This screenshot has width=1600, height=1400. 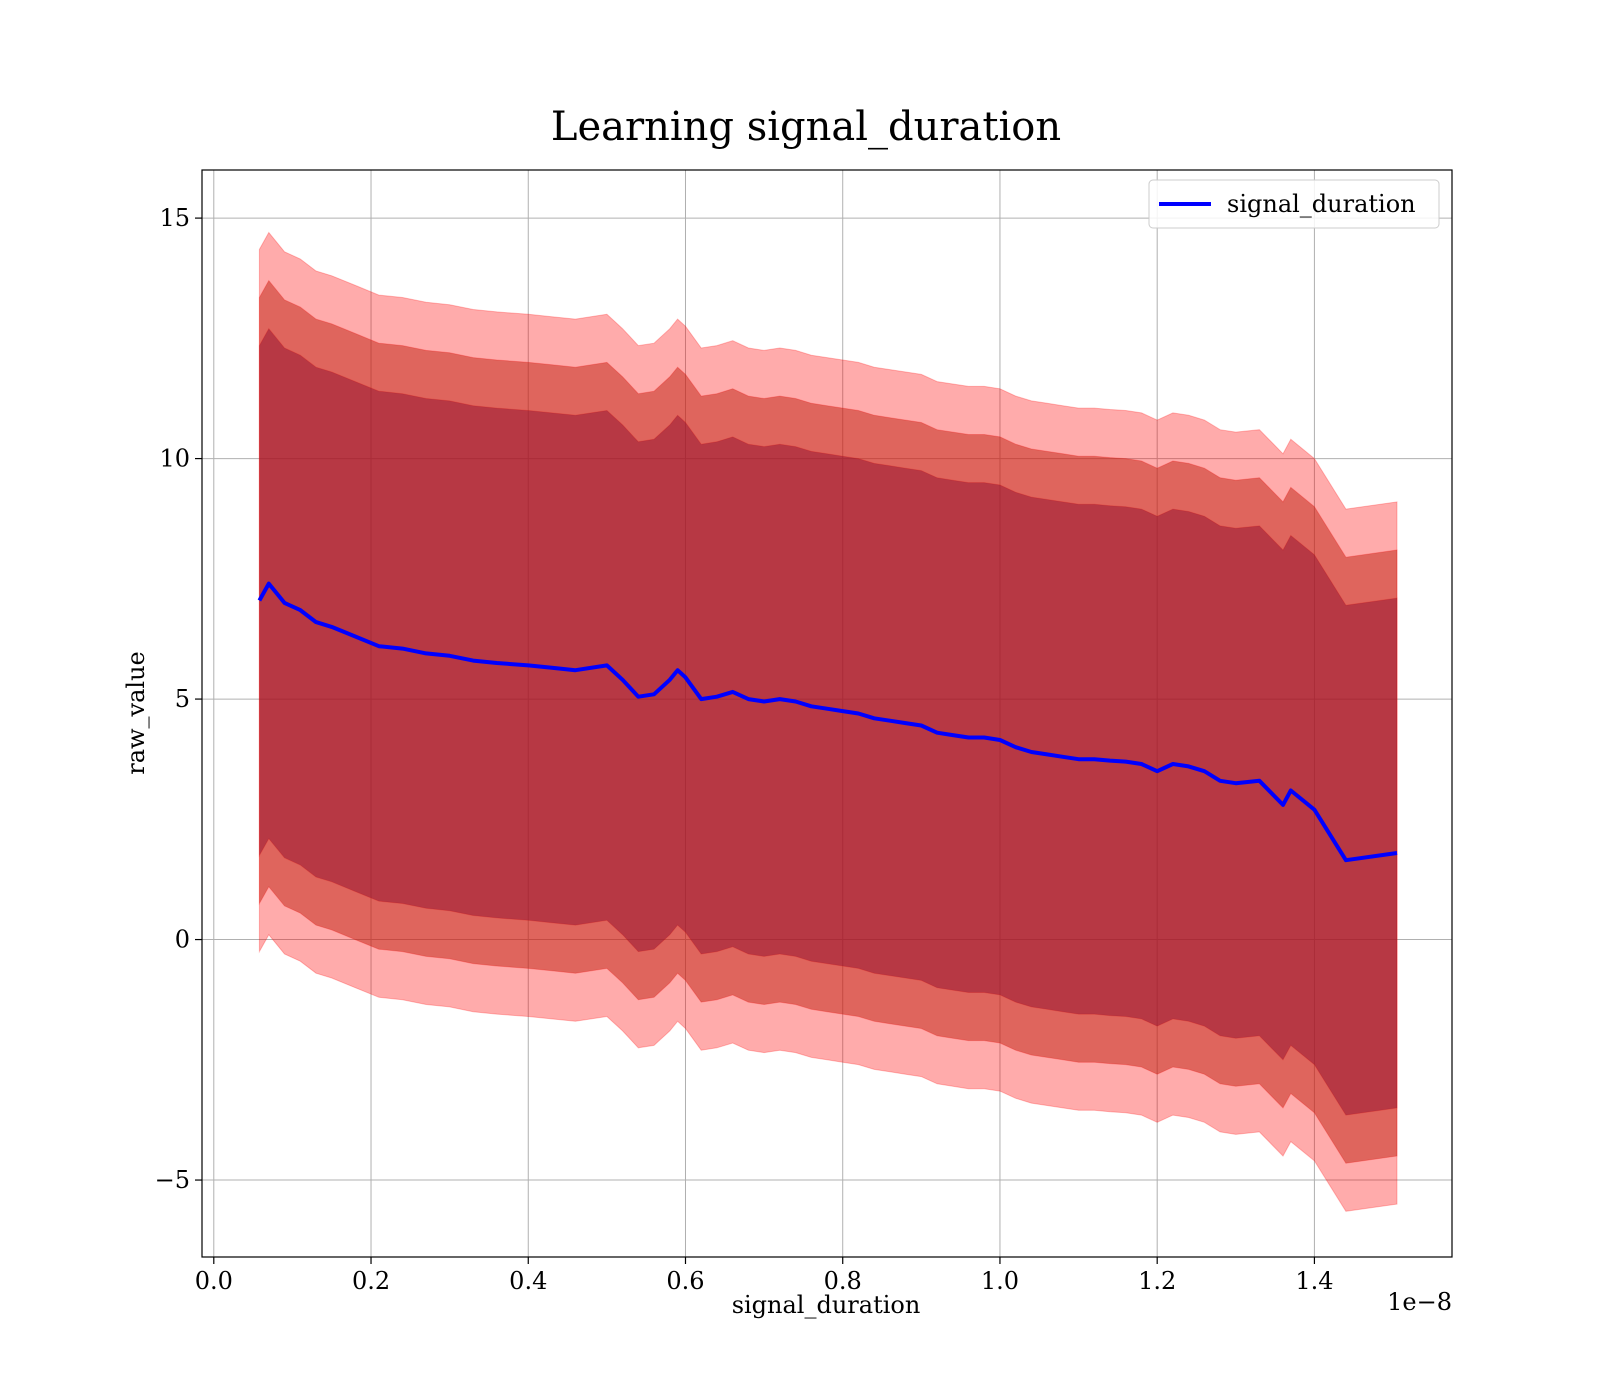 What do you see at coordinates (371, 1281) in the screenshot?
I see `x-tick-label: 0.2` at bounding box center [371, 1281].